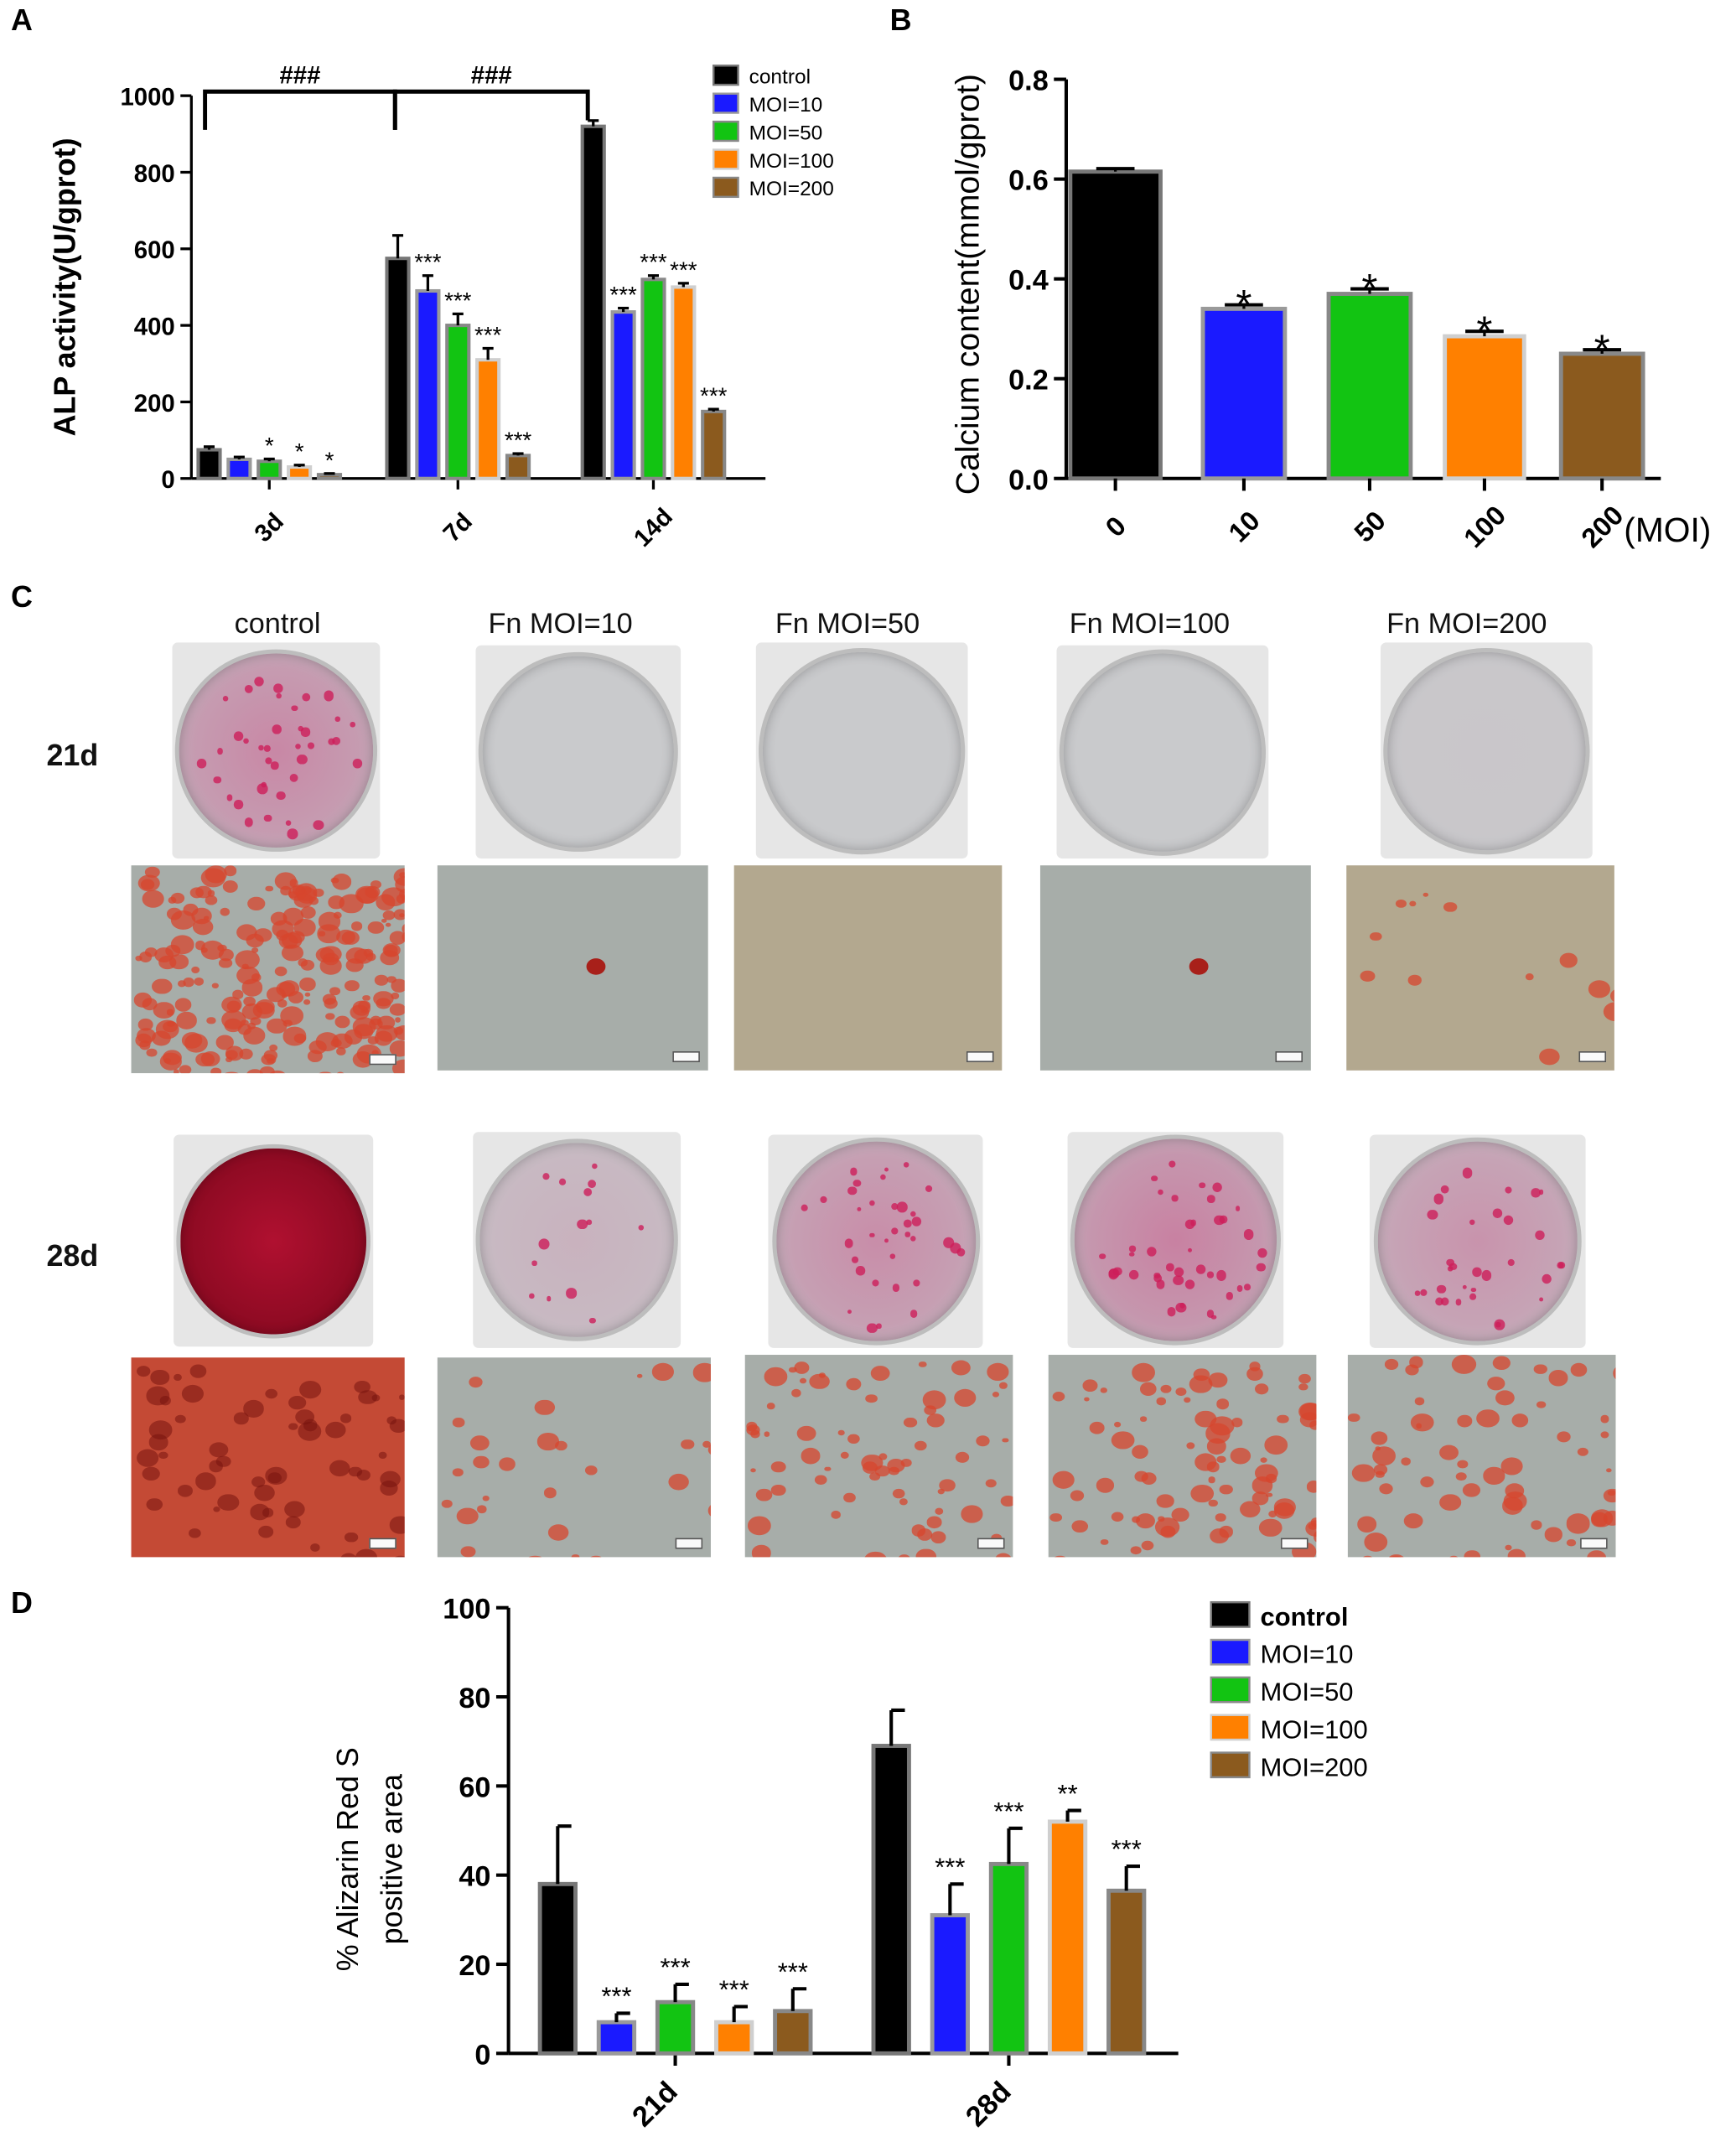 The image size is (1736, 2142). I want to click on x-tick-label: 7d, so click(458, 527).